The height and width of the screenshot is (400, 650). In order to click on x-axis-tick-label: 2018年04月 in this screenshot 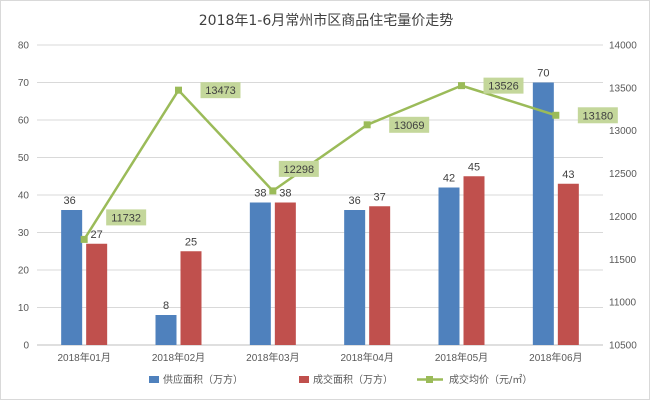, I will do `click(366, 357)`.